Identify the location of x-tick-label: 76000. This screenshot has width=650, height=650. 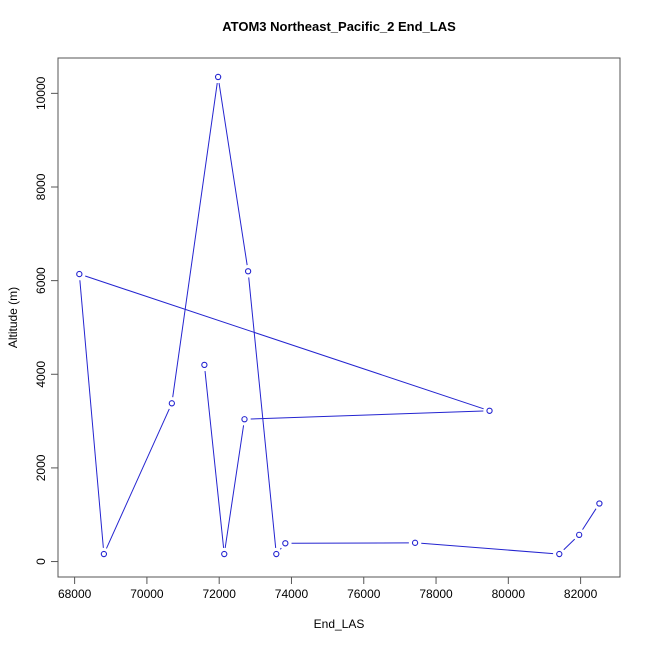
(364, 594).